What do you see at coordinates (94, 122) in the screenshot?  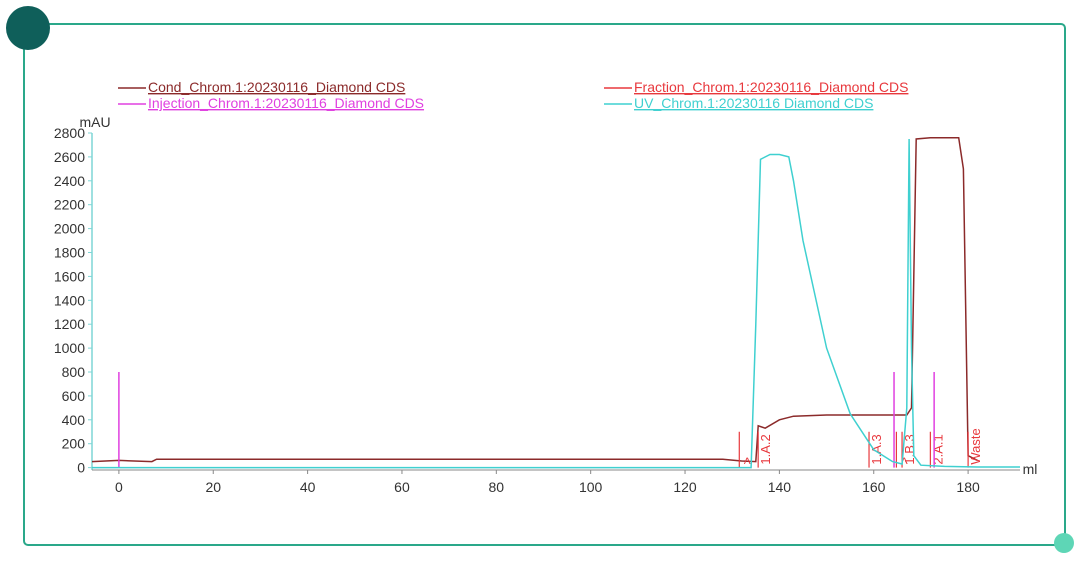 I see `y-axis-label: mAU` at bounding box center [94, 122].